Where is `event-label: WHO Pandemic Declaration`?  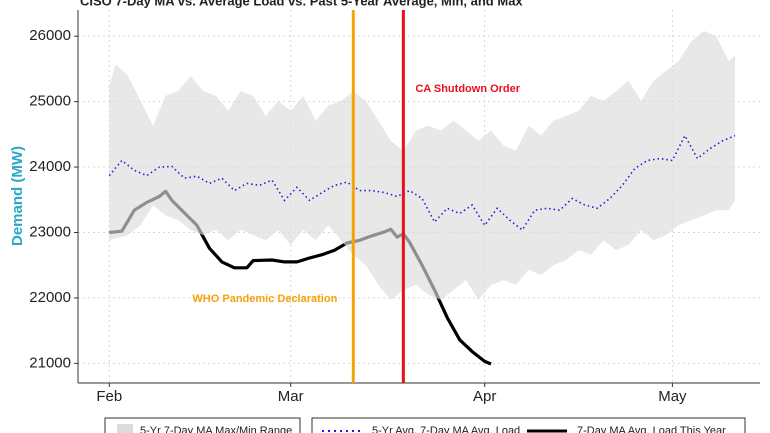 event-label: WHO Pandemic Declaration is located at coordinates (264, 299).